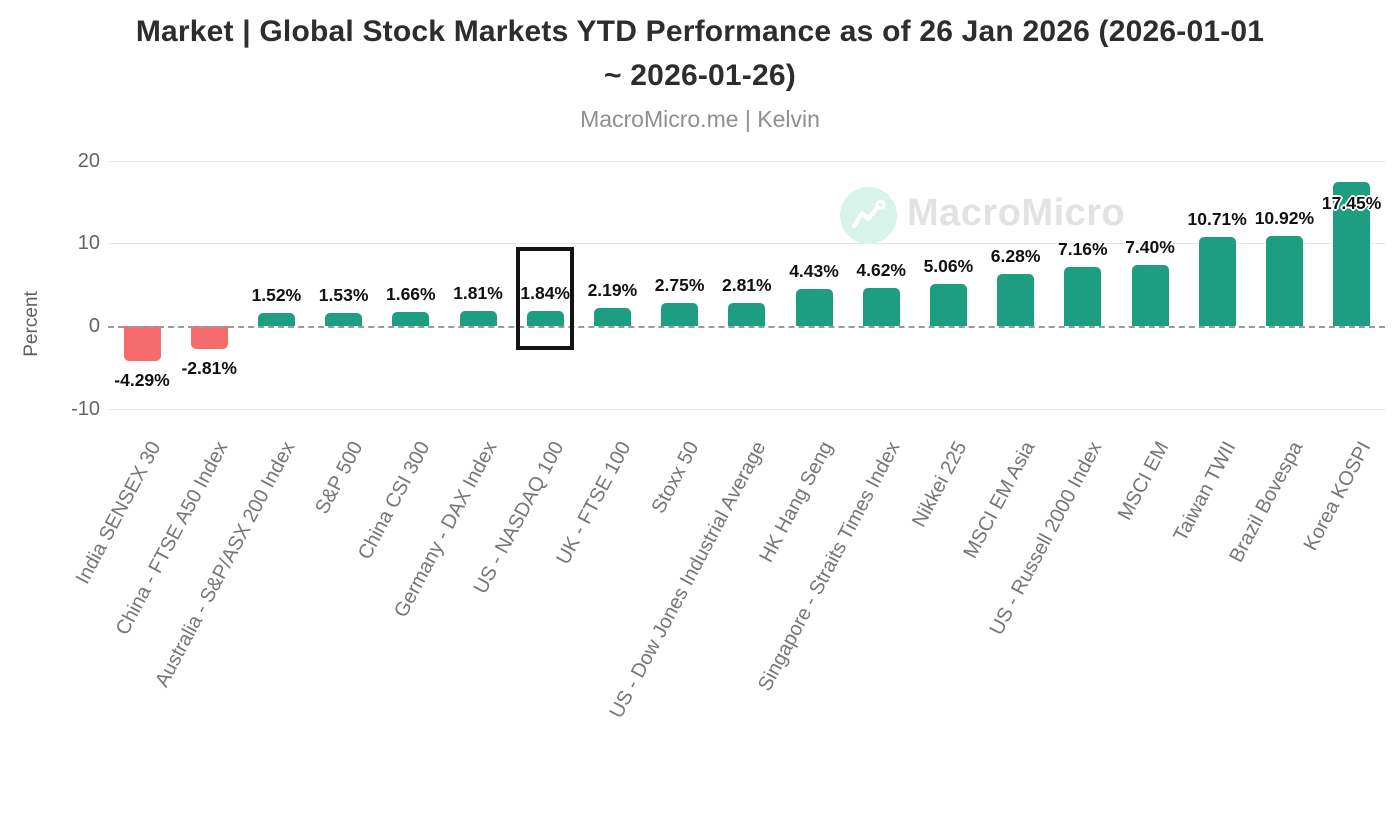  What do you see at coordinates (700, 75) in the screenshot?
I see `chart-title-line2: ~ 2026-01-26)` at bounding box center [700, 75].